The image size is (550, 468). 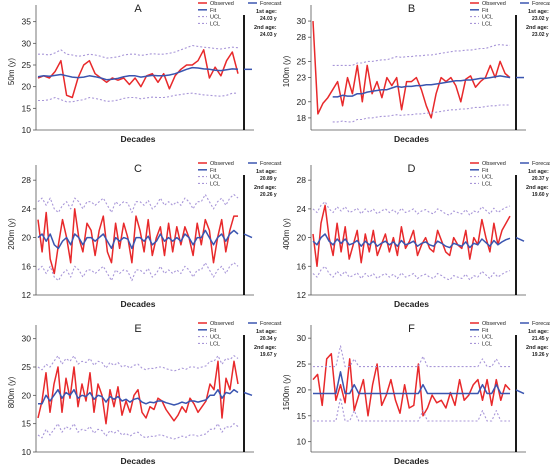 What do you see at coordinates (268, 179) in the screenshot?
I see `first-age-value: 20.89 y` at bounding box center [268, 179].